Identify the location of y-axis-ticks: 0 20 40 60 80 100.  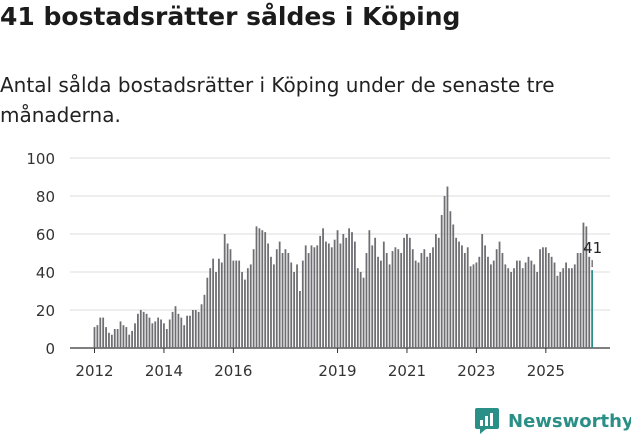
(40, 254).